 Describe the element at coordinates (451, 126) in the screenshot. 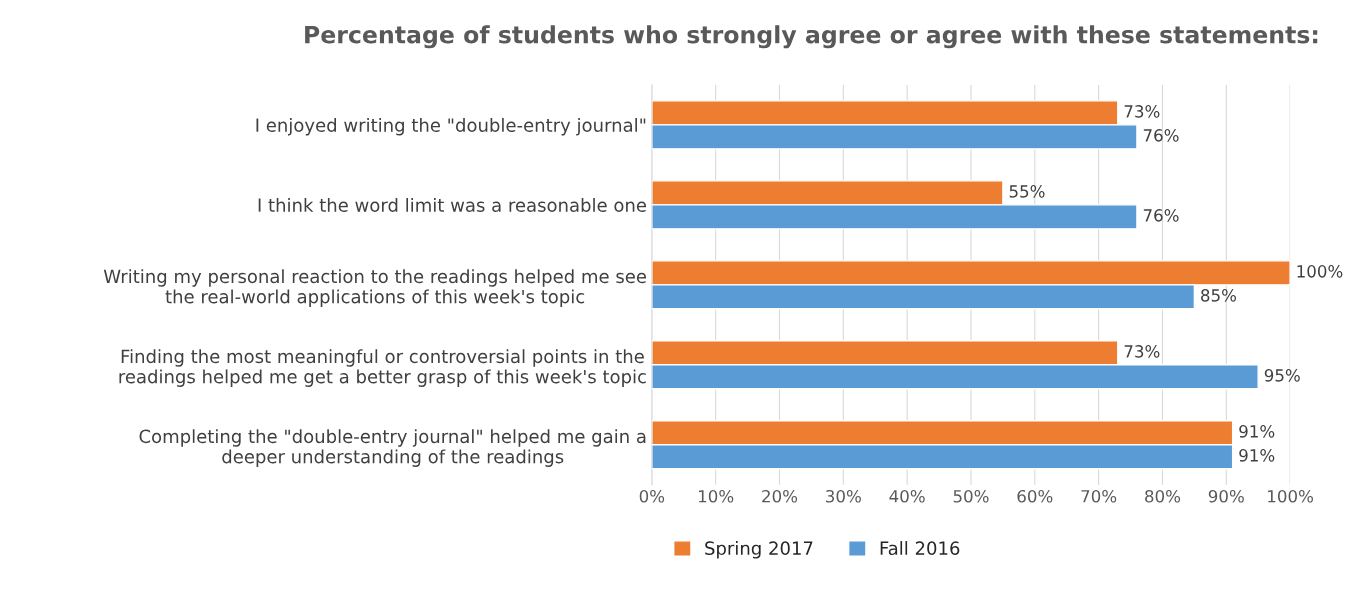

I see `y-tick-label: I enjoyed writing the "double-entry journal"` at that location.